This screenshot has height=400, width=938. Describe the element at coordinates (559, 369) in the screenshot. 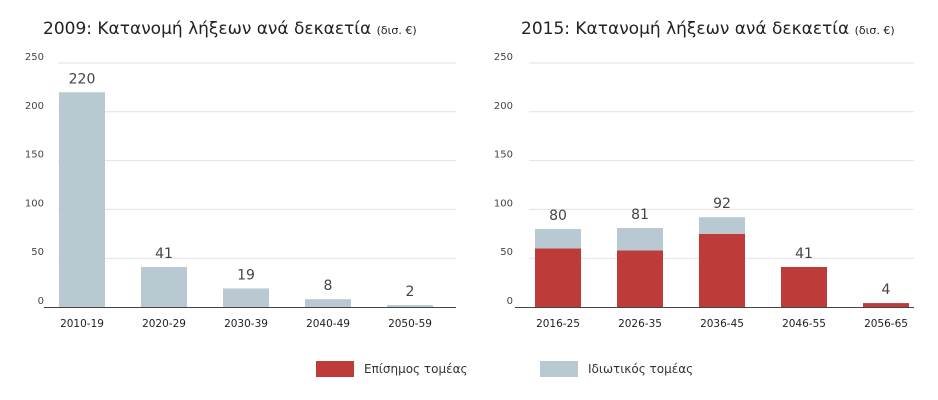

I see `legend-swatch-private` at that location.